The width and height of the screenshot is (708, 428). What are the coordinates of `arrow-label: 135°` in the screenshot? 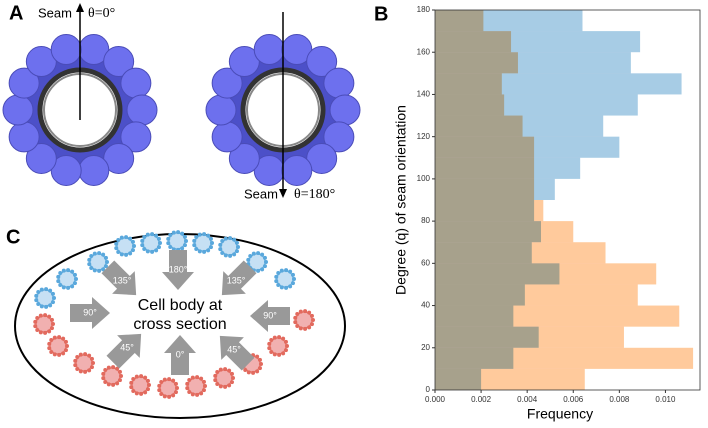 It's located at (236, 280).